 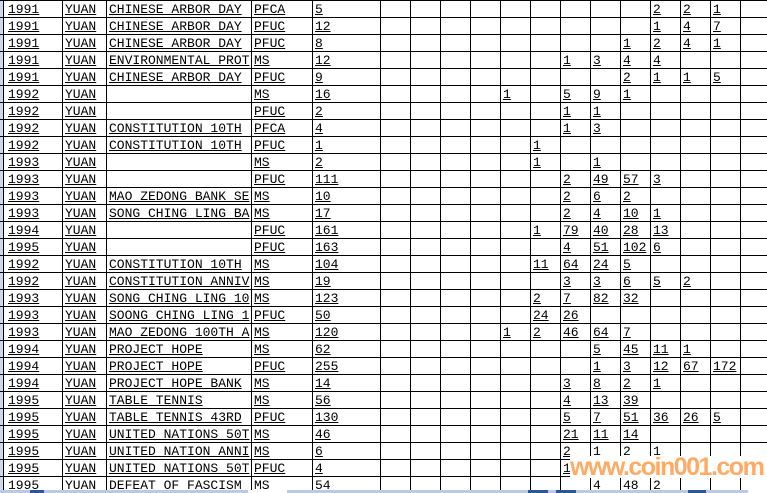 What do you see at coordinates (666, 247) in the screenshot?
I see `cell-grade-bucket: 6` at bounding box center [666, 247].